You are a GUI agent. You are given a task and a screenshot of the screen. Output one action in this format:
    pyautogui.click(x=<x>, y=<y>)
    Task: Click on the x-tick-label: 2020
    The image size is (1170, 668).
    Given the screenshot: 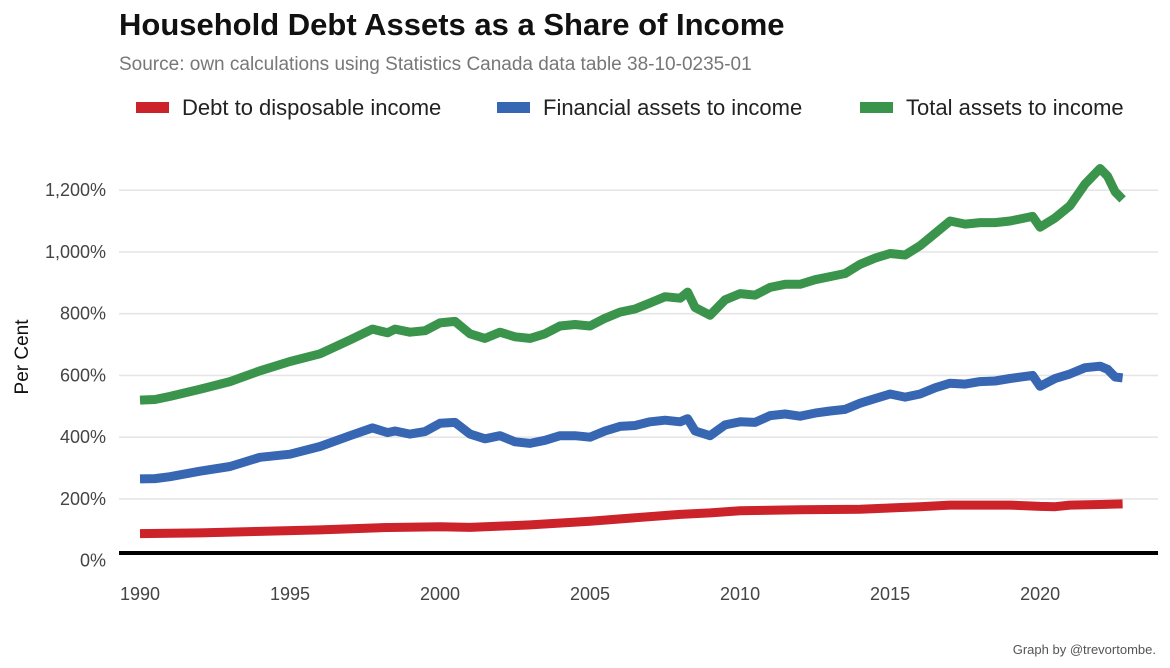 What is the action you would take?
    pyautogui.click(x=1040, y=594)
    